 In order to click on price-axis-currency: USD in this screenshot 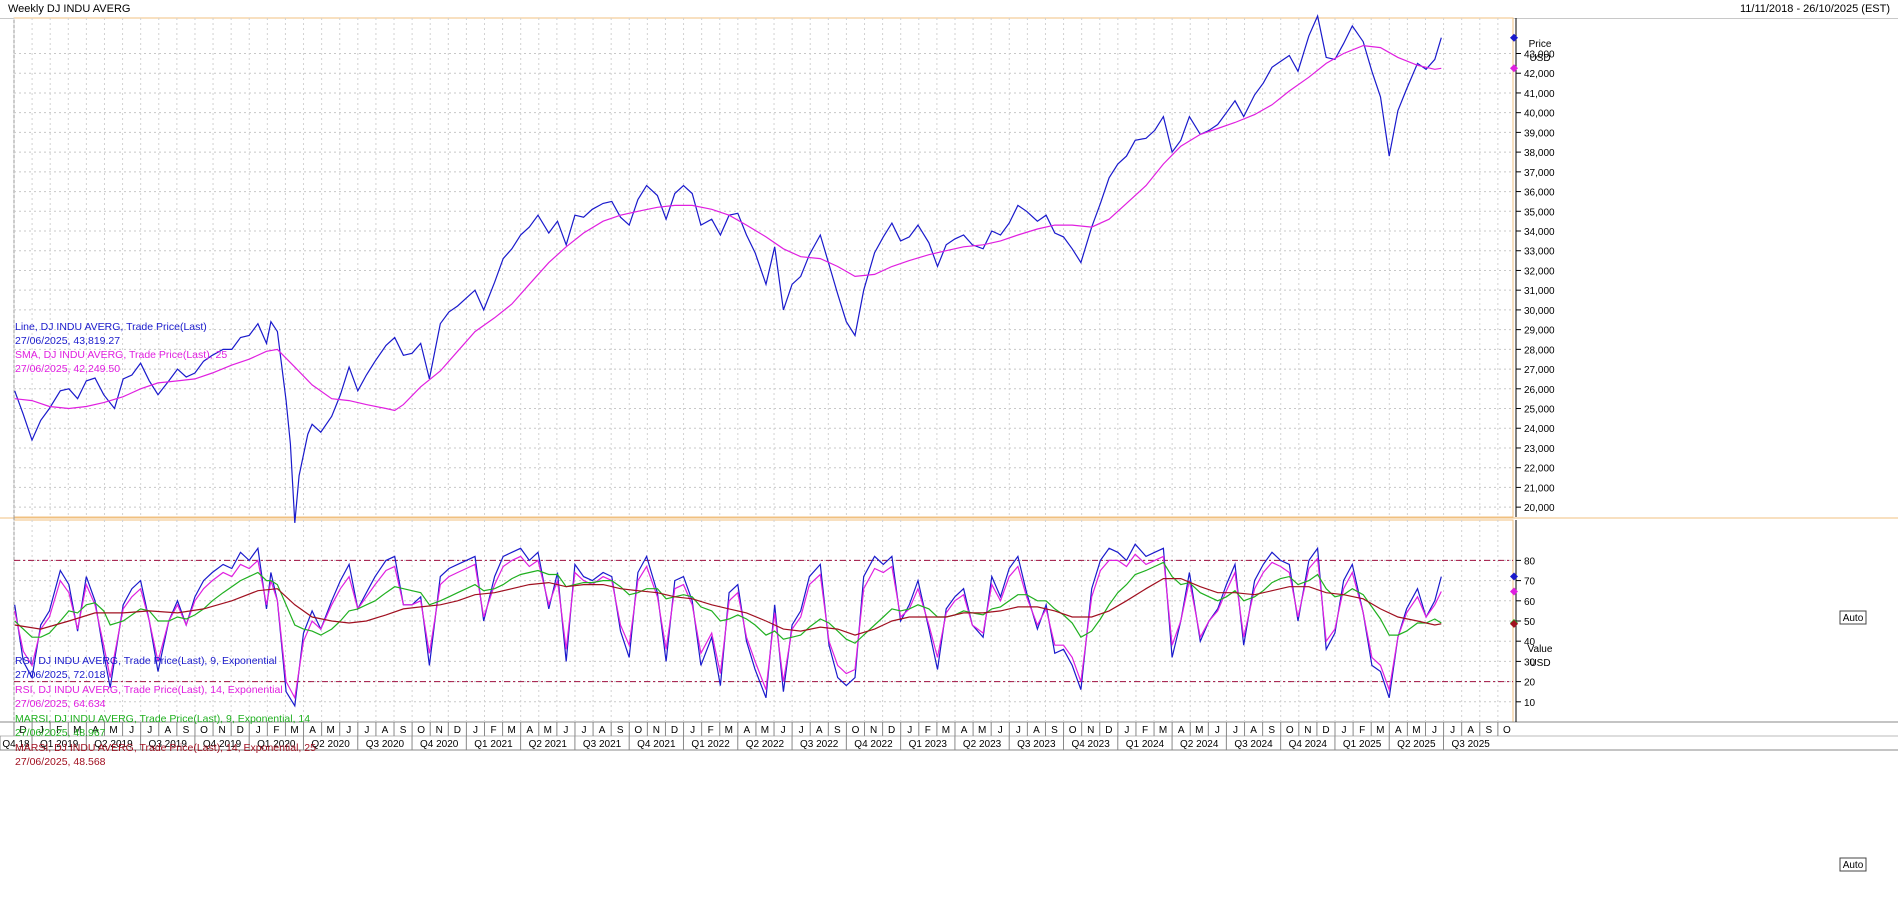, I will do `click(1539, 58)`.